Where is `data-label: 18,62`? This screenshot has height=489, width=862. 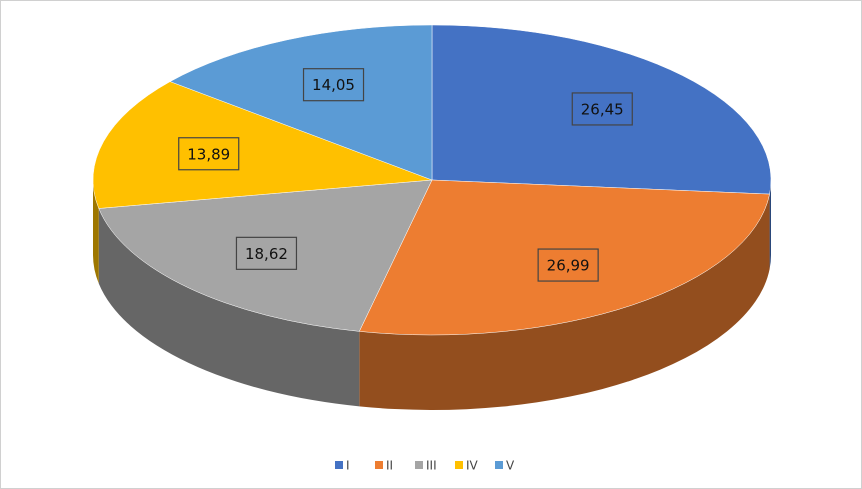 data-label: 18,62 is located at coordinates (266, 254).